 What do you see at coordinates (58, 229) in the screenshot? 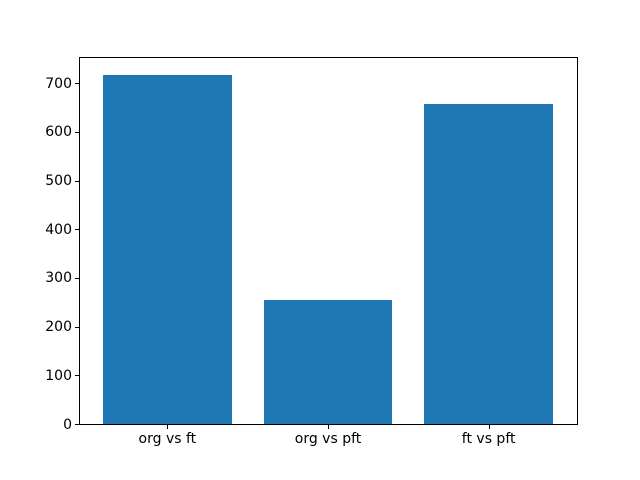
I see `y-tick-label: 400` at bounding box center [58, 229].